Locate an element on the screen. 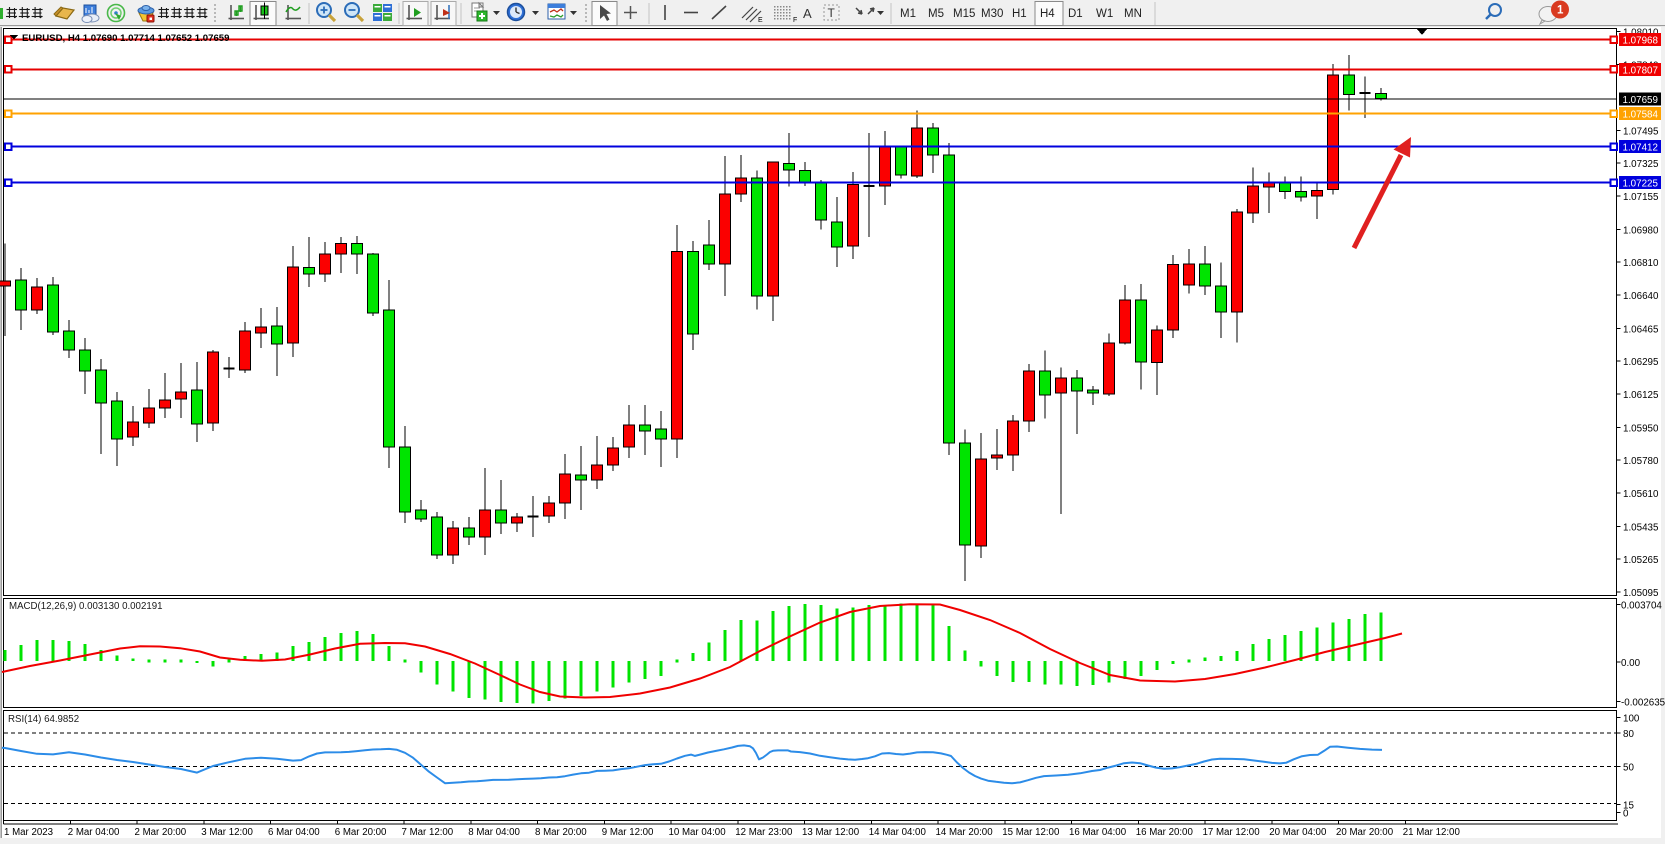 Image resolution: width=1665 pixels, height=844 pixels. svg-text: 1.06125 is located at coordinates (1641, 395).